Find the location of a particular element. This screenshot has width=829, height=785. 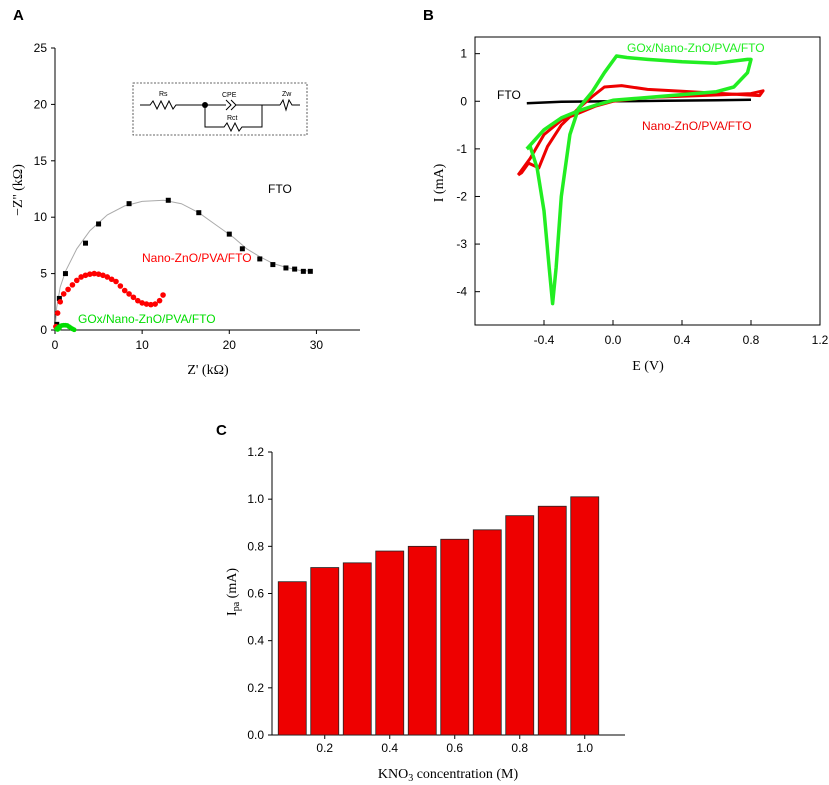

c-y-axis-title: Ipa (mA) is located at coordinates (233, 592).